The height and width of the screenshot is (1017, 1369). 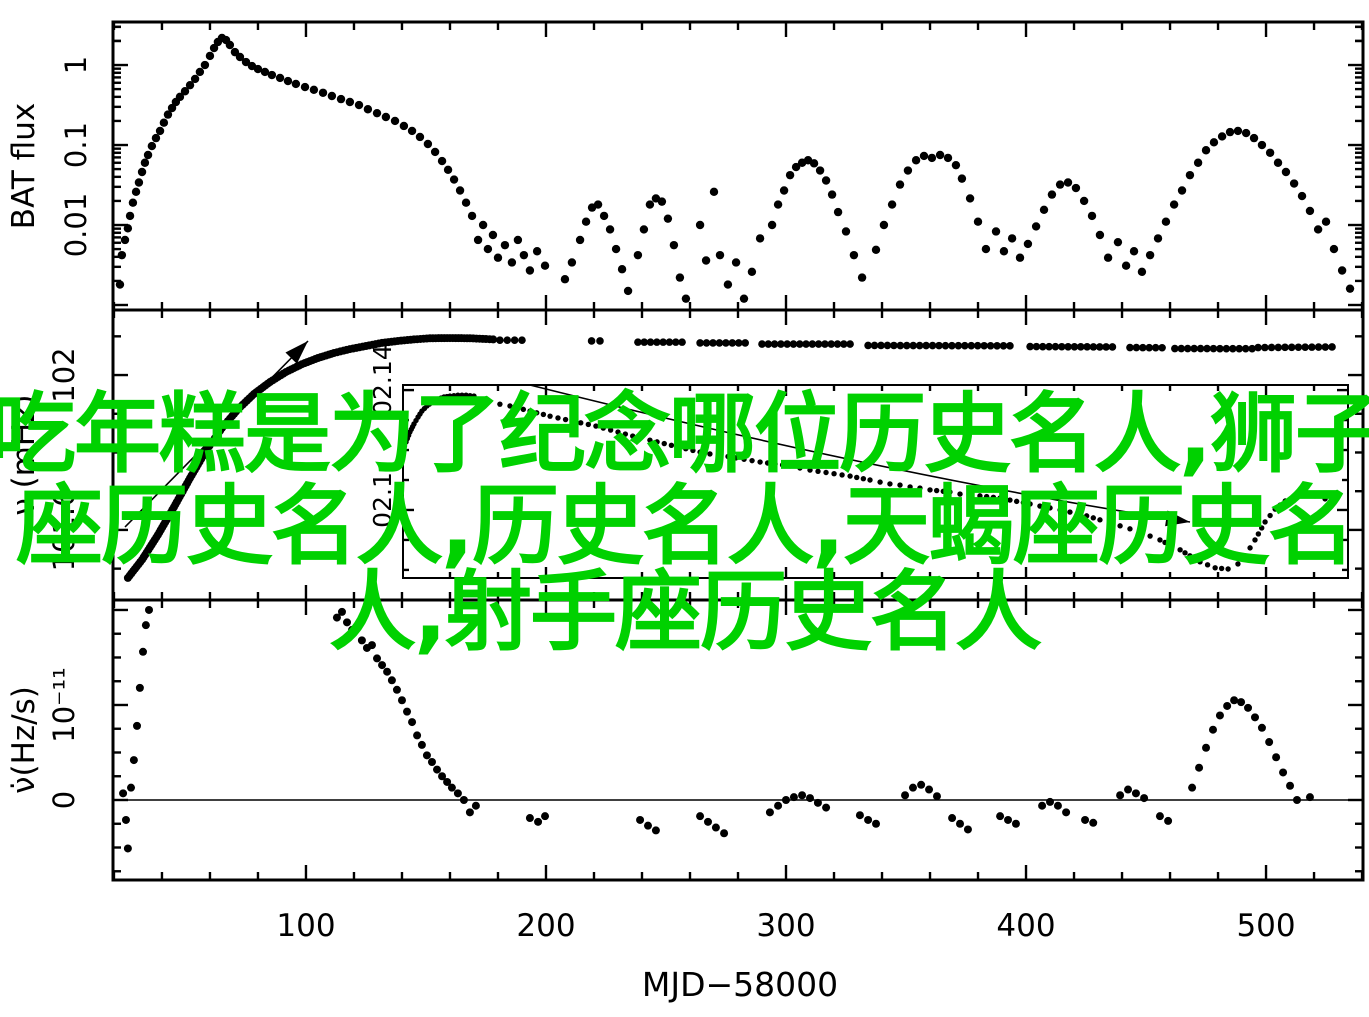 What do you see at coordinates (438, 422) in the screenshot?
I see `inset-rise-curve` at bounding box center [438, 422].